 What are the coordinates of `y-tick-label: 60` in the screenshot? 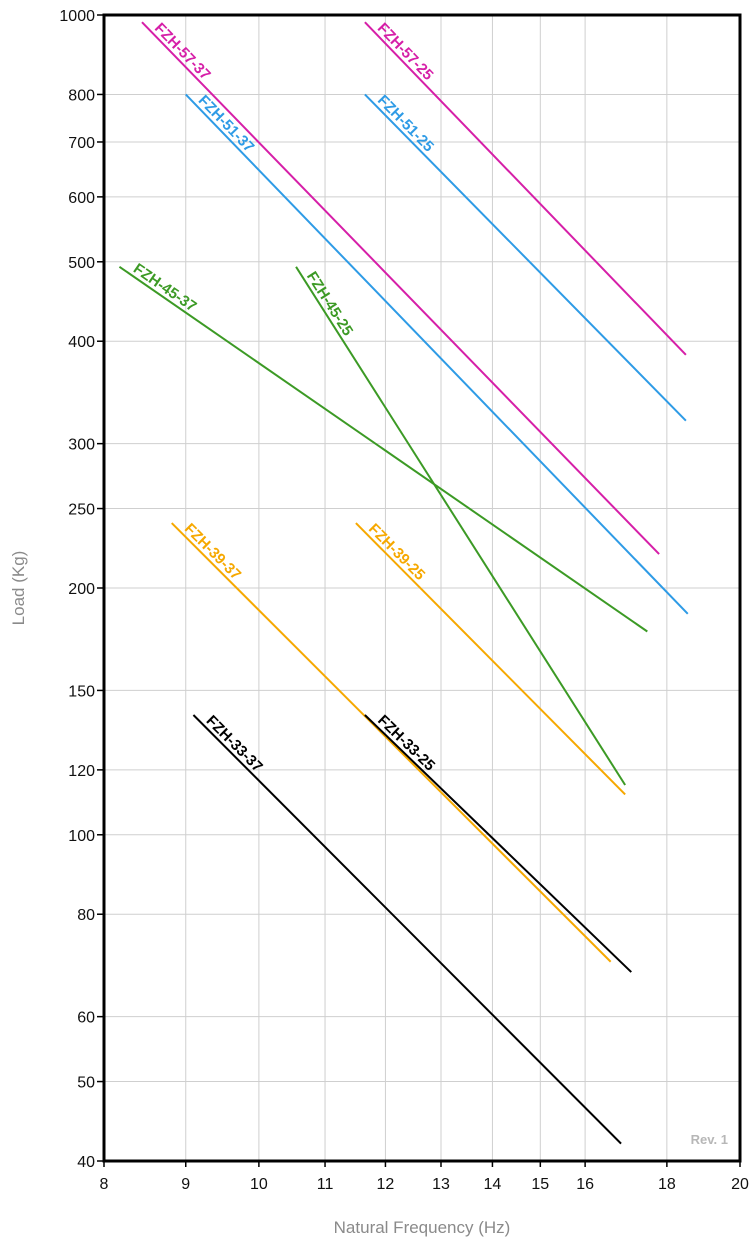 It's located at (86, 1018).